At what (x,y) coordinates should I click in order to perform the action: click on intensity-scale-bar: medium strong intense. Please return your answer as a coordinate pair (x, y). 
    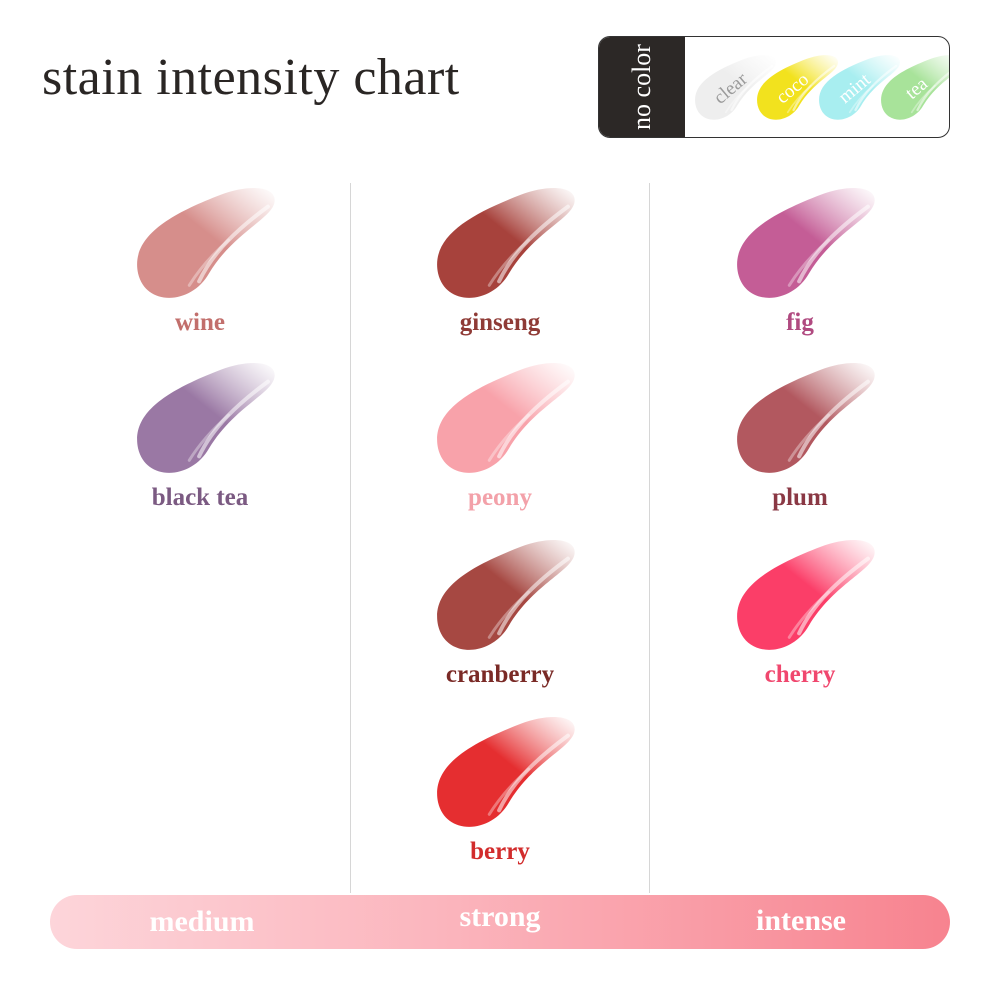
    Looking at the image, I should click on (500, 922).